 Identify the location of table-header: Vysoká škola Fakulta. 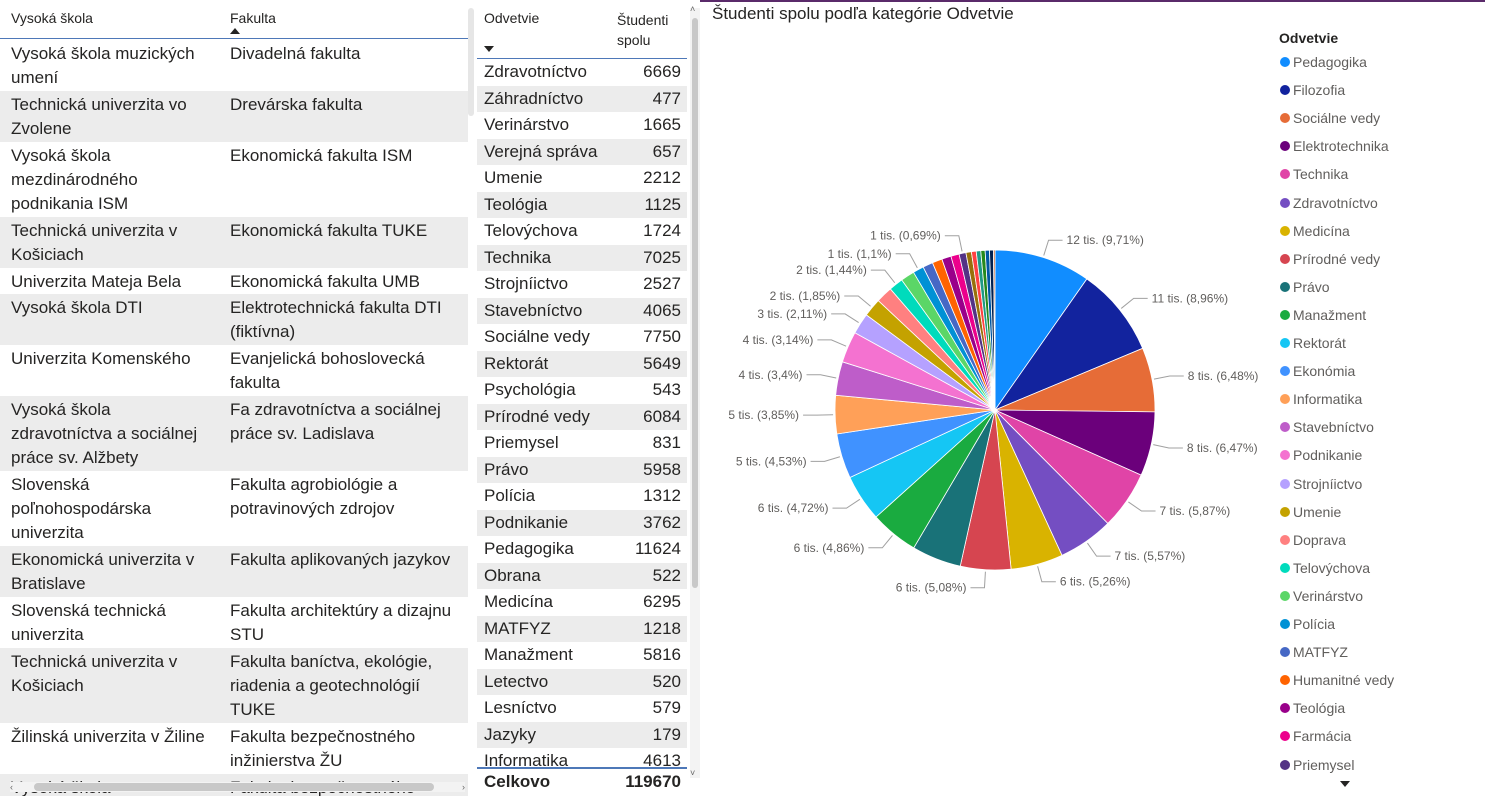
(234, 19).